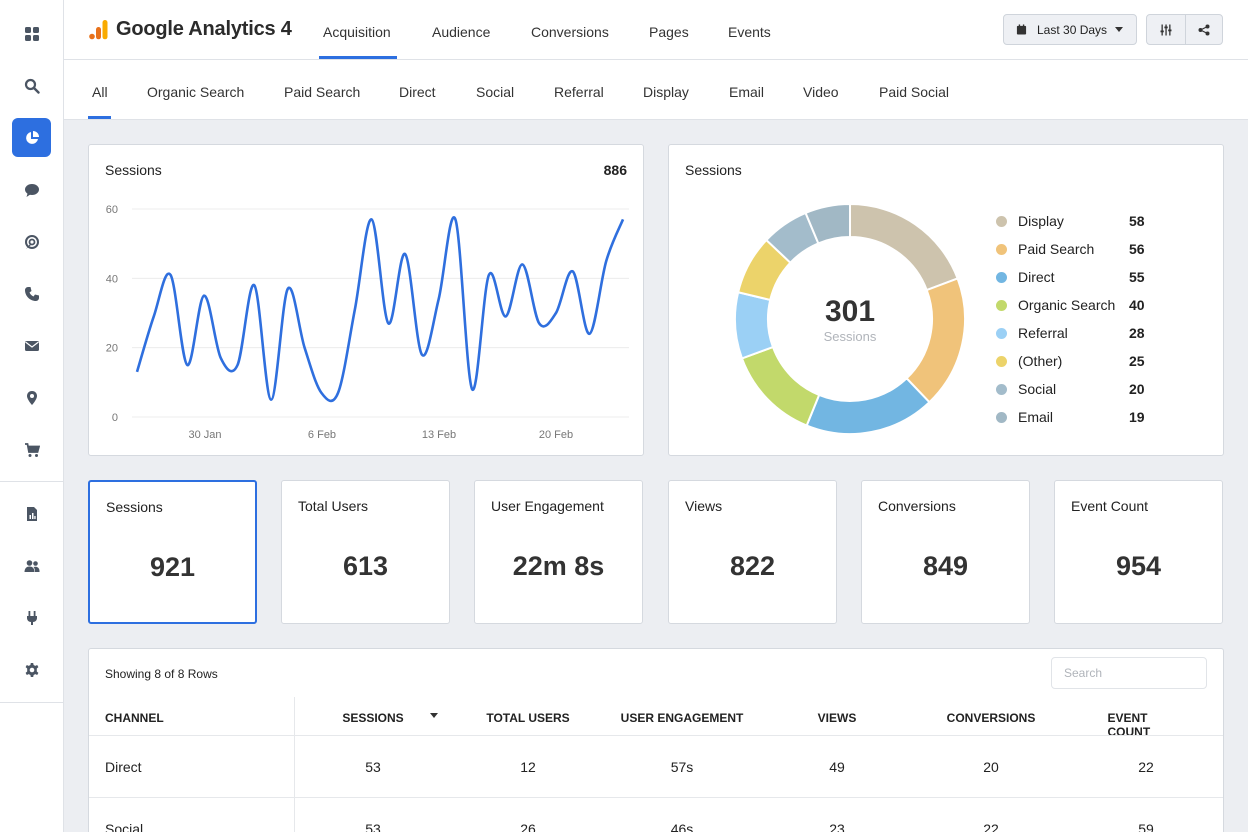 This screenshot has height=832, width=1248. Describe the element at coordinates (31, 241) in the screenshot. I see `podcast-icon` at that location.